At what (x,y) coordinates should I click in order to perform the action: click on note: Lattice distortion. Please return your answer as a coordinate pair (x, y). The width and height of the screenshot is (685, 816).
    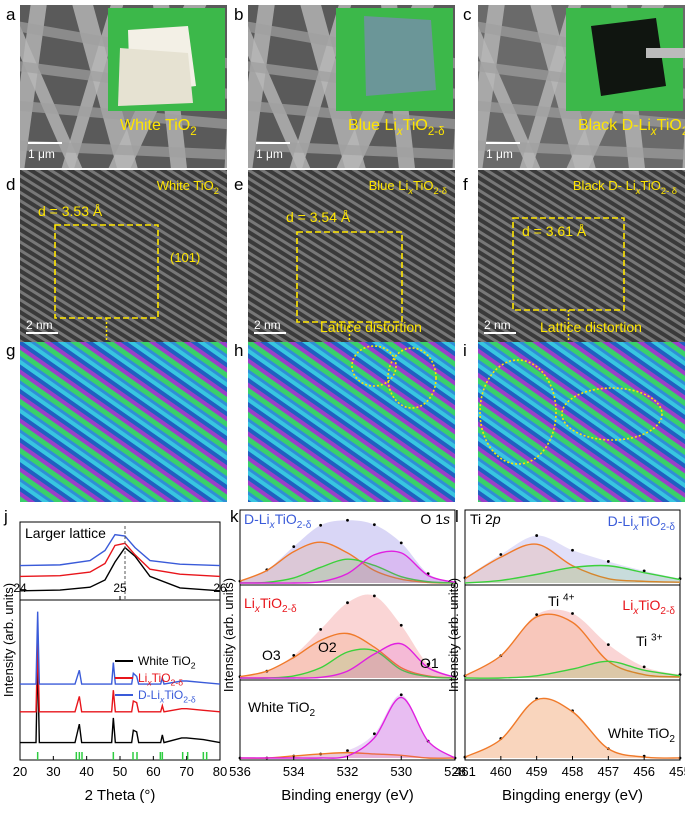
    Looking at the image, I should click on (371, 327).